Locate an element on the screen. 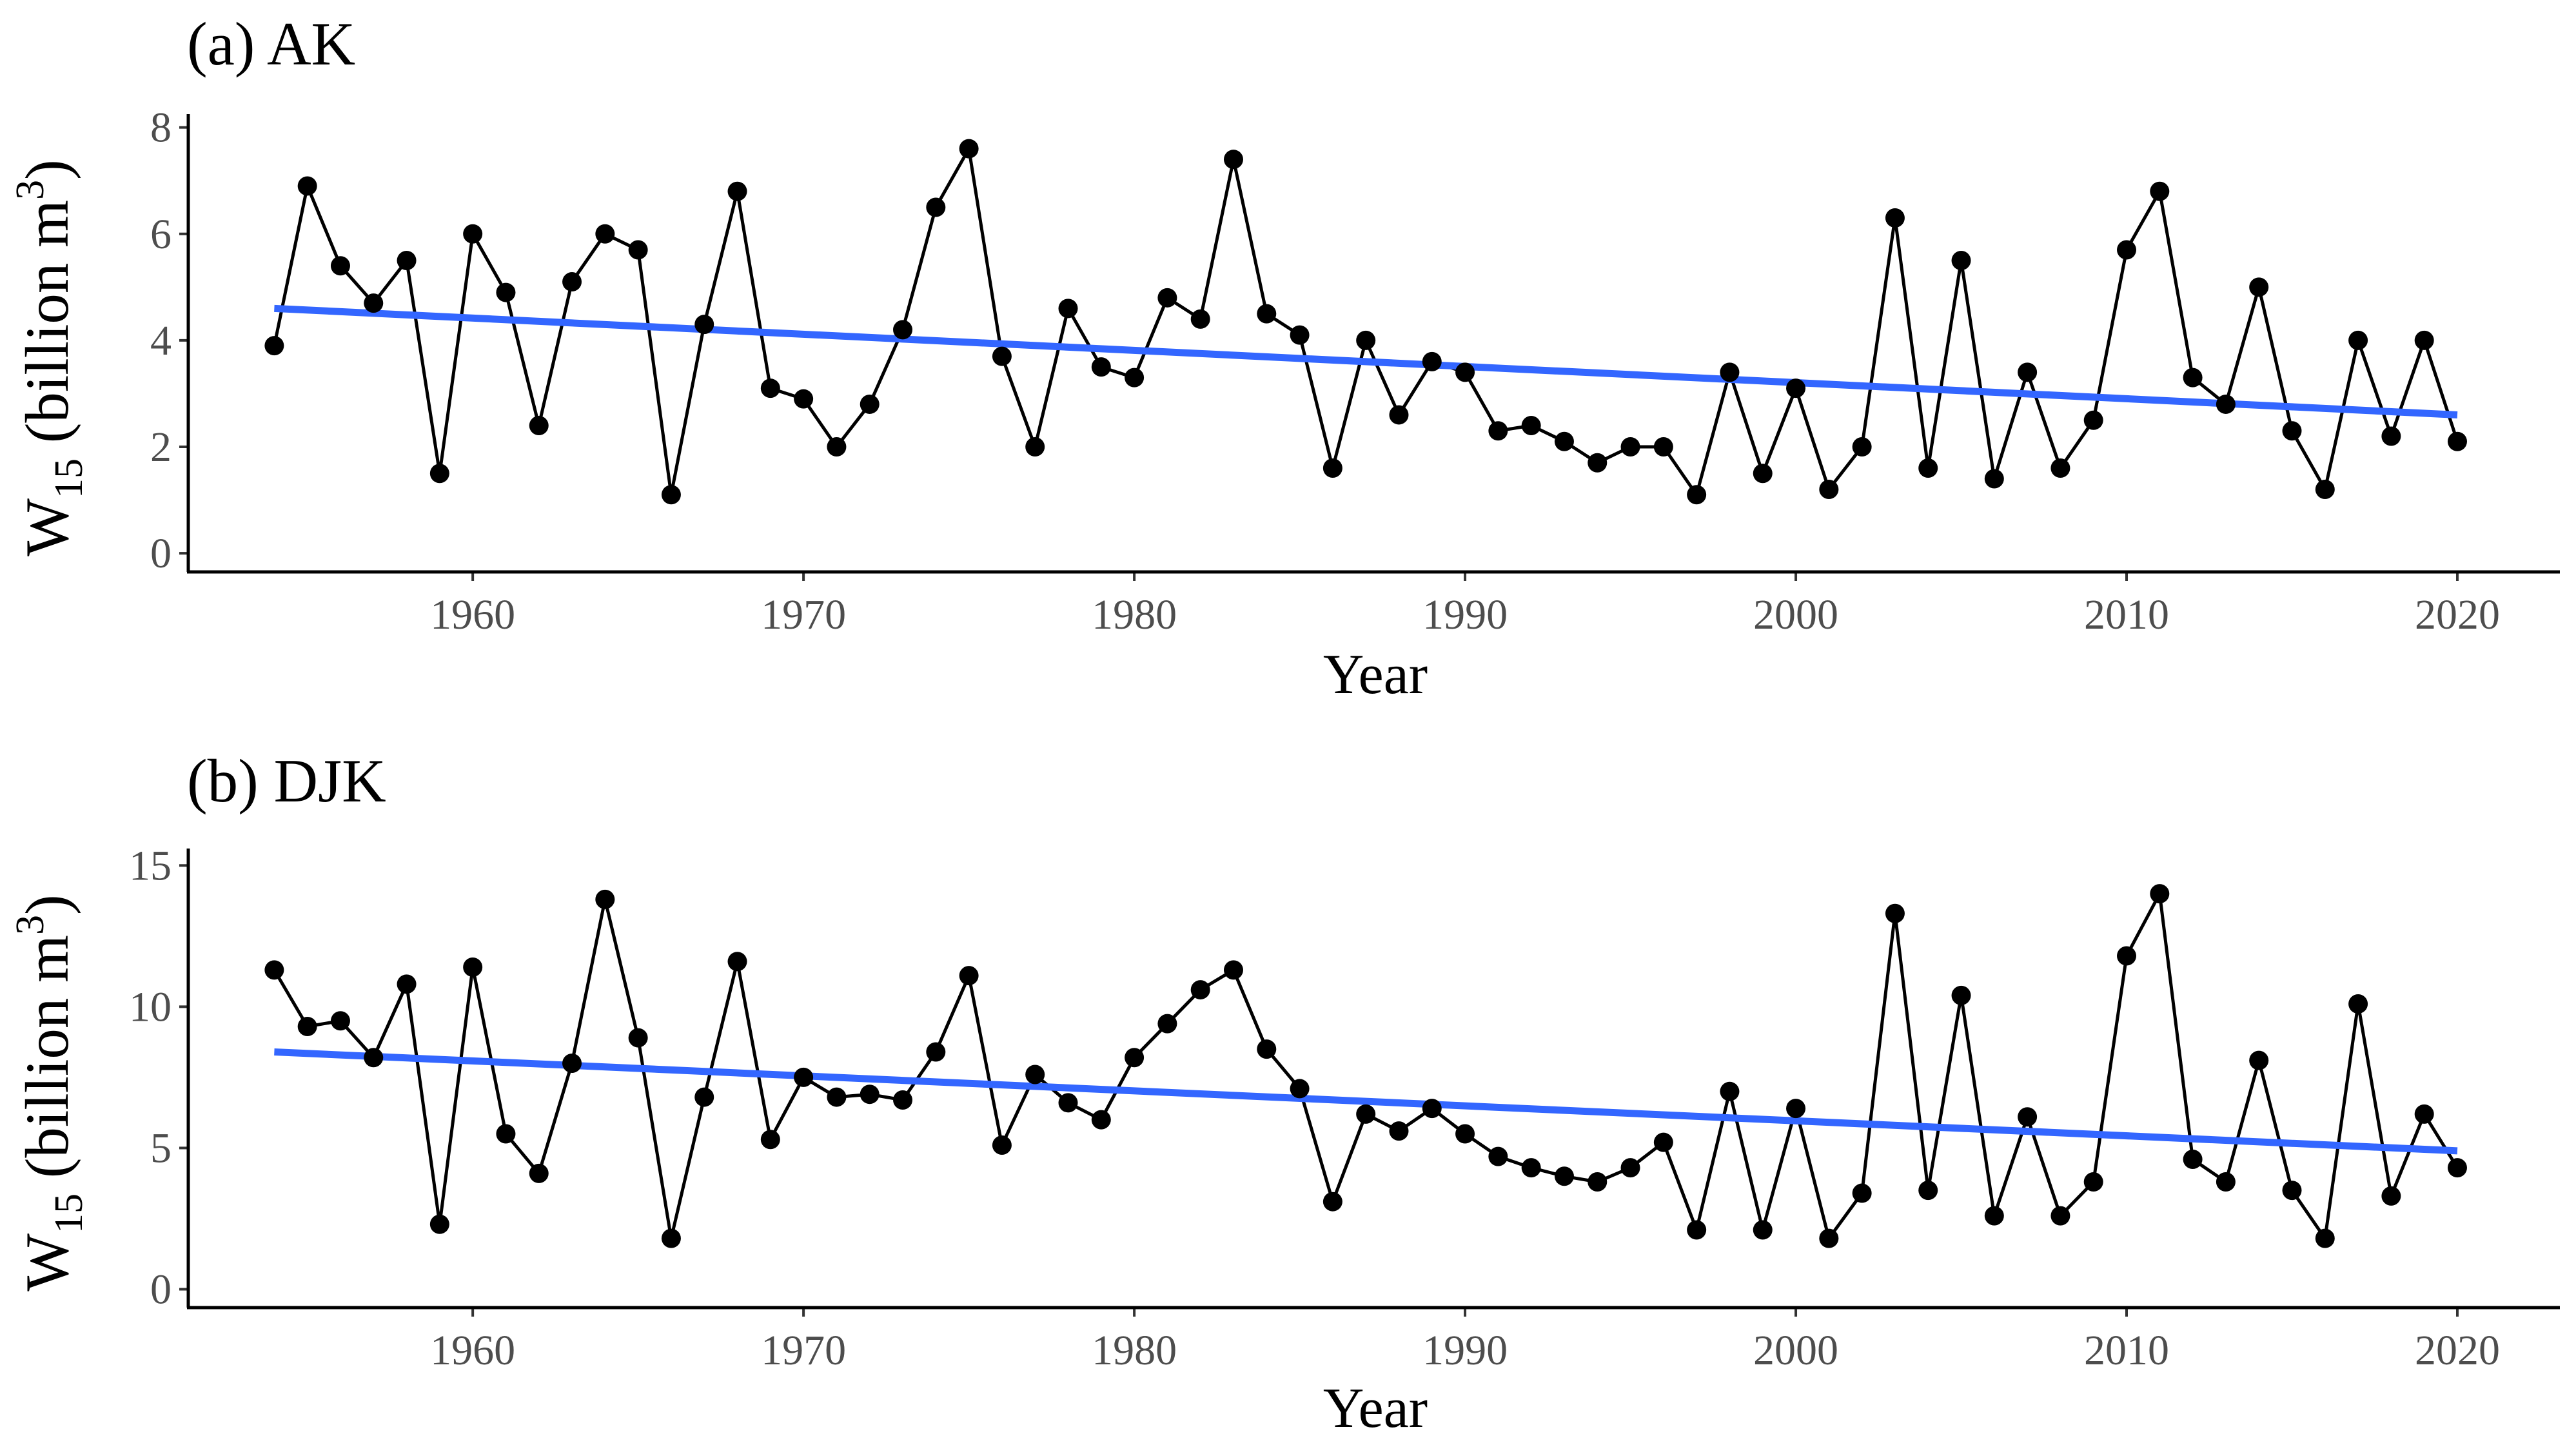 The width and height of the screenshot is (2576, 1443). data-point-djk-1966 is located at coordinates (671, 1238).